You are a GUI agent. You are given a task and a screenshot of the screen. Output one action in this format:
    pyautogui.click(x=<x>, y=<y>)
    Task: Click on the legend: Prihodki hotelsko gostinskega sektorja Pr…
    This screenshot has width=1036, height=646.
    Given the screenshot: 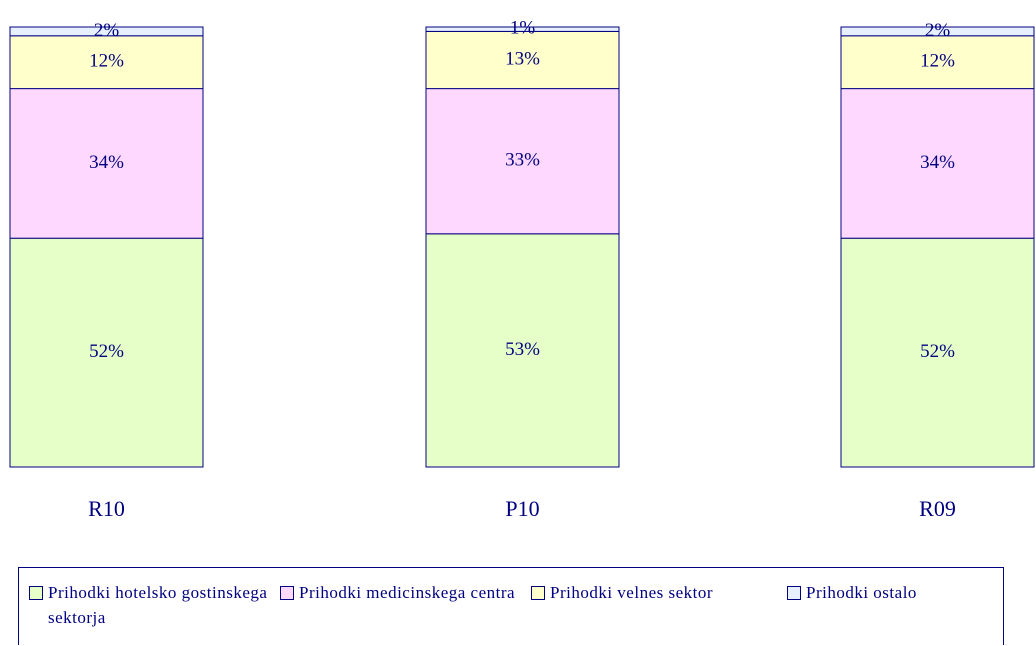 What is the action you would take?
    pyautogui.click(x=511, y=606)
    